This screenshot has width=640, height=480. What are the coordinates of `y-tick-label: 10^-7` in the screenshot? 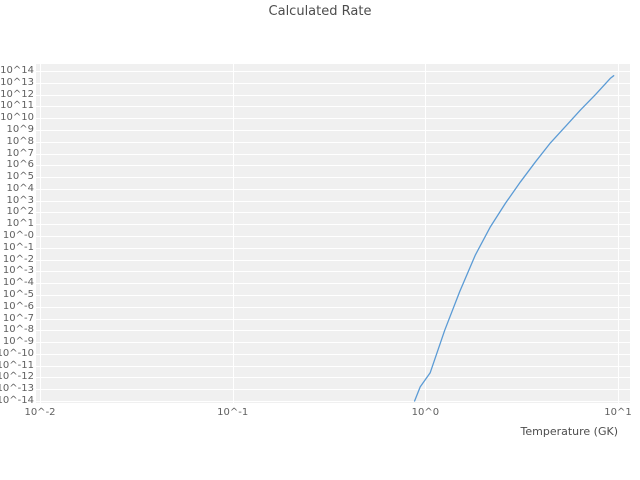 It's located at (18, 318).